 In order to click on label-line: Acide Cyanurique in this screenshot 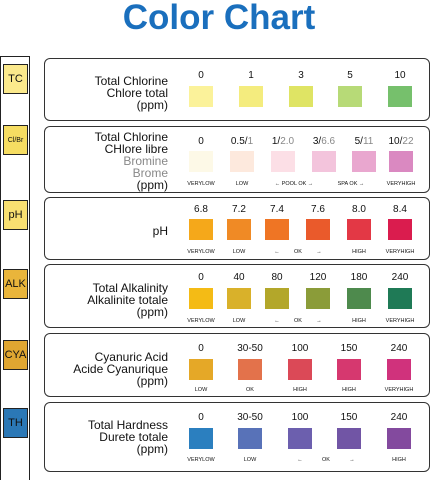, I will do `click(120, 369)`.